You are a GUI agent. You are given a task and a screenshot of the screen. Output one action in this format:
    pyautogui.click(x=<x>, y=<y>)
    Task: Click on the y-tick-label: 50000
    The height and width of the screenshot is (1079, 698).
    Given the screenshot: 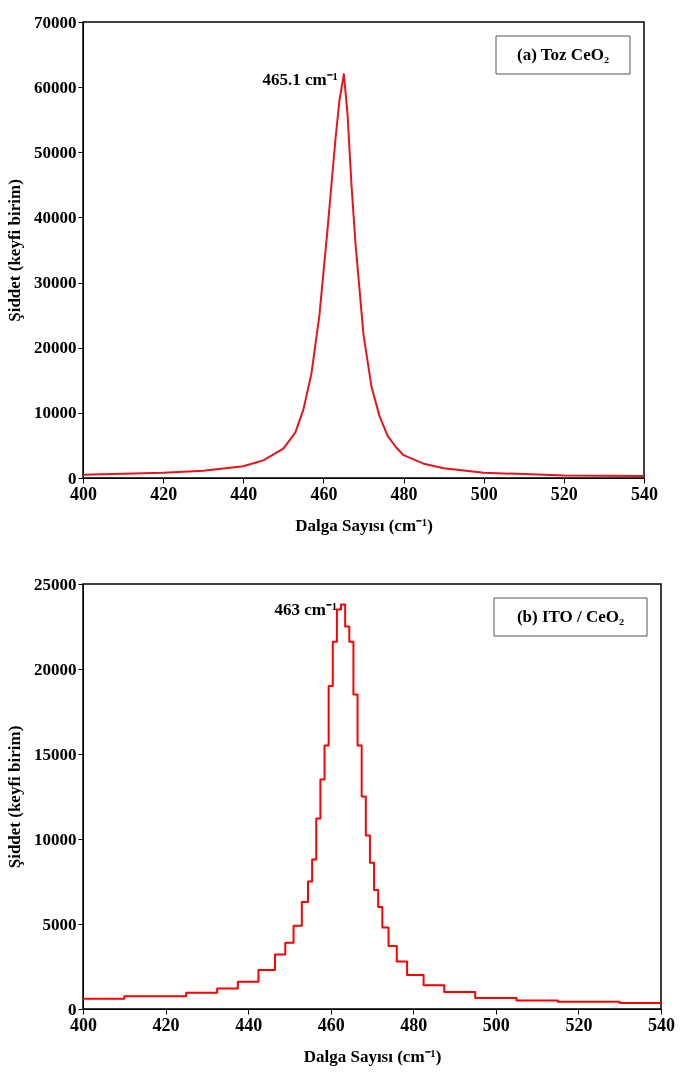 What is the action you would take?
    pyautogui.click(x=55, y=152)
    